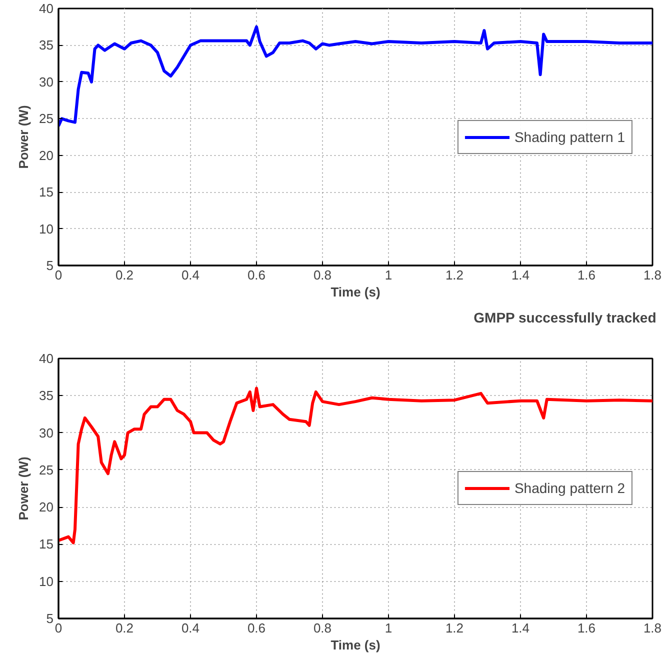 The width and height of the screenshot is (662, 655). What do you see at coordinates (569, 136) in the screenshot?
I see `legend-label: Shading pattern 1` at bounding box center [569, 136].